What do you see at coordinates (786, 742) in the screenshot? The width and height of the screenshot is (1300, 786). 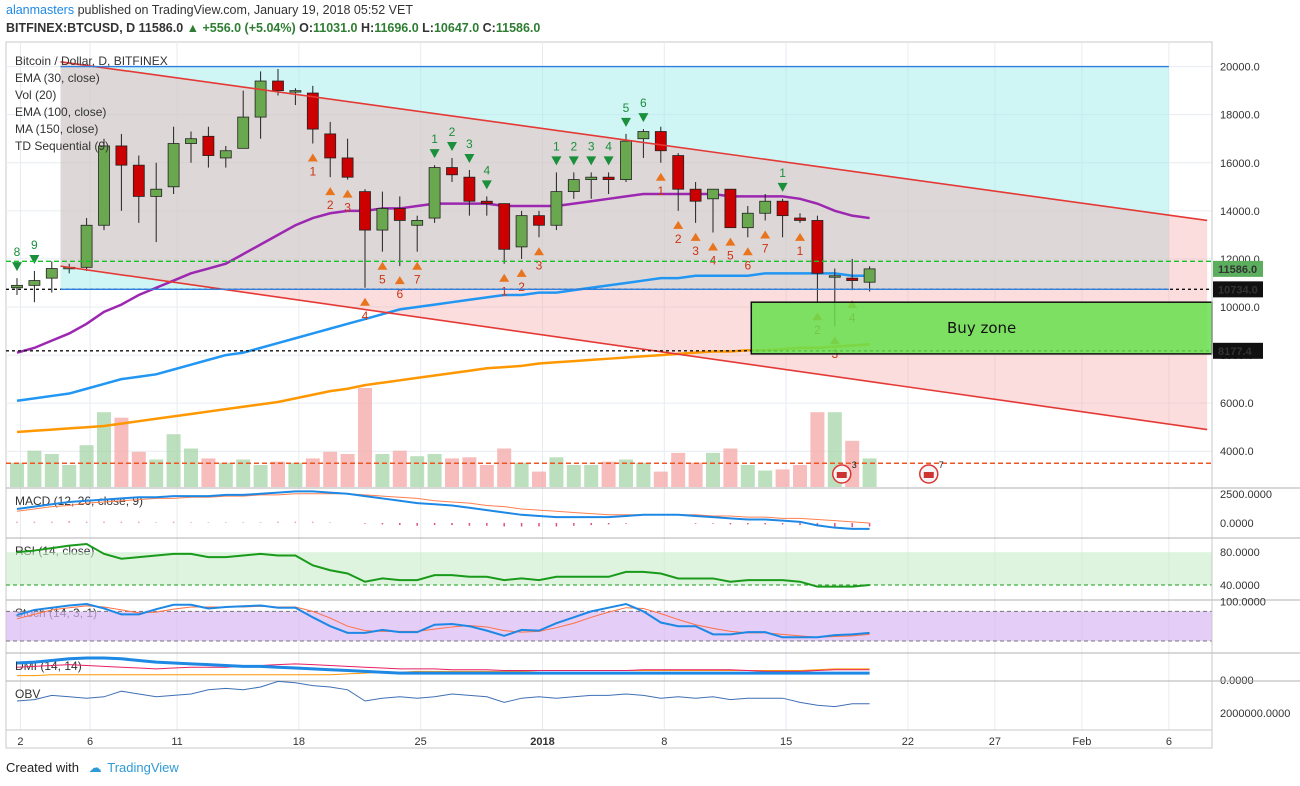 I see `x-tick-label: 15` at bounding box center [786, 742].